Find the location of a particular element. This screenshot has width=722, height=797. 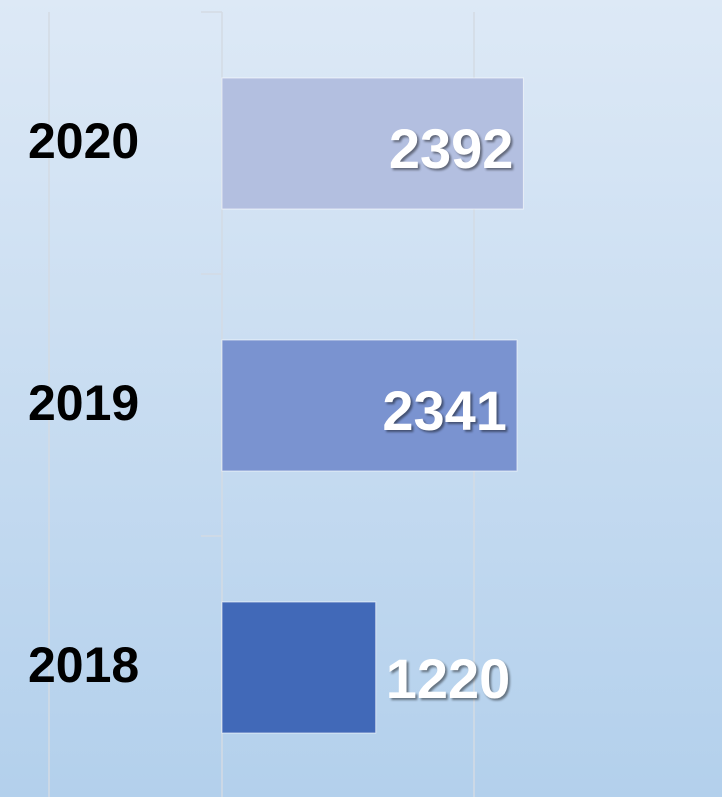

y-tick-label: 2018 is located at coordinates (83, 665).